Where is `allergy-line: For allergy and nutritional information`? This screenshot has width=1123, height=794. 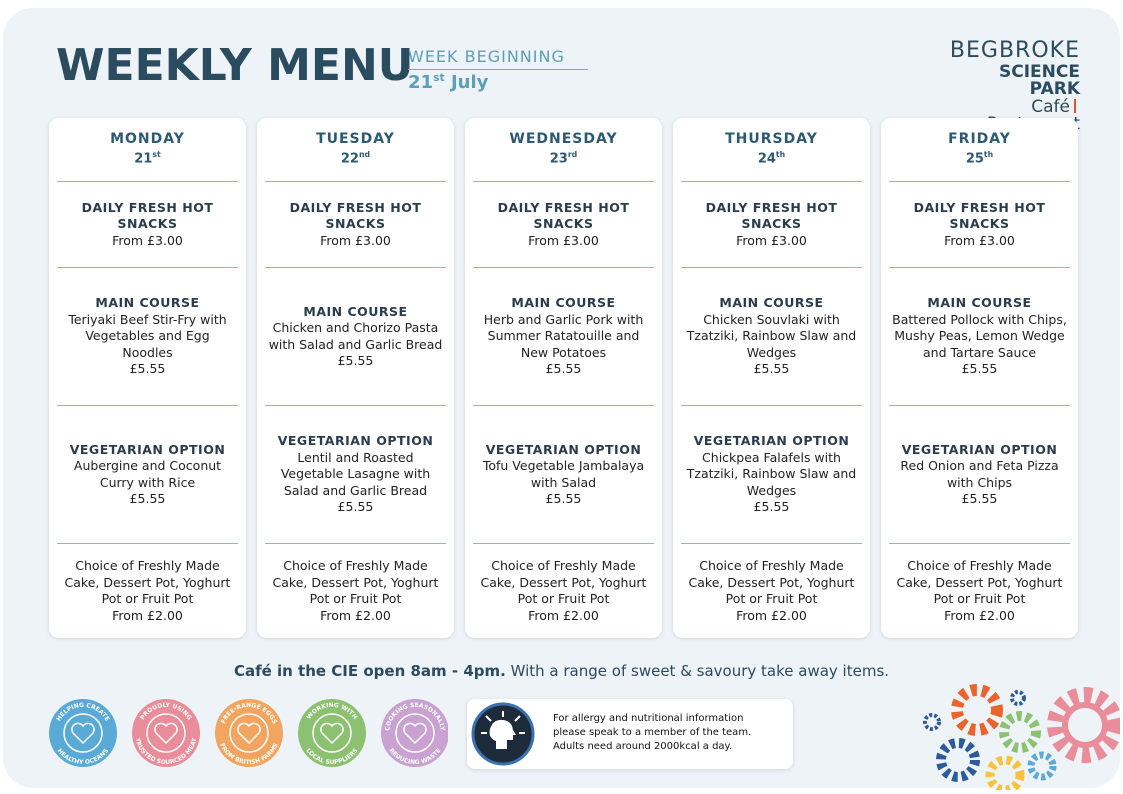
allergy-line: For allergy and nutritional information is located at coordinates (648, 718).